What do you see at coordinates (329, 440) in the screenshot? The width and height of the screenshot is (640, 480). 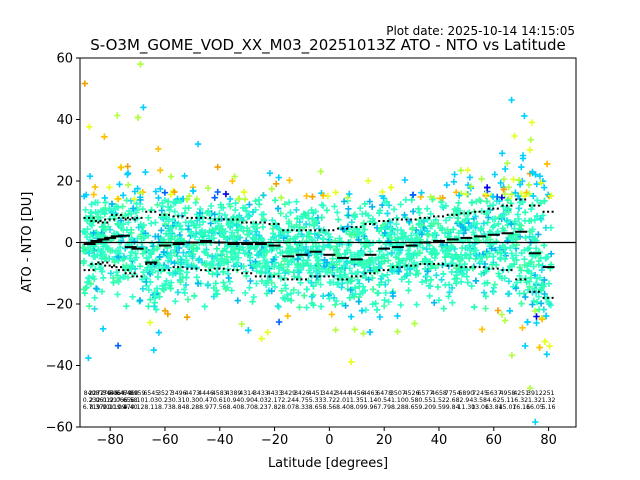 I see `x-tick-label: 0` at bounding box center [329, 440].